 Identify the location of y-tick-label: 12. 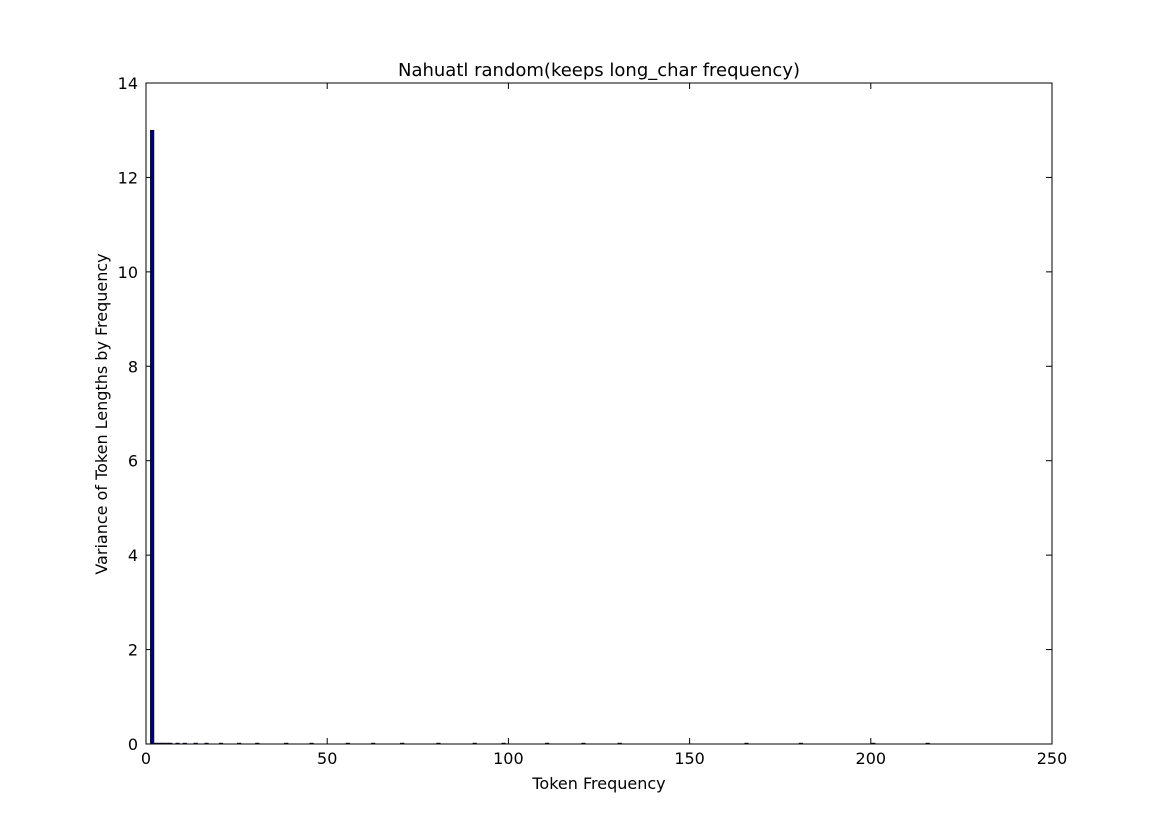
(128, 177).